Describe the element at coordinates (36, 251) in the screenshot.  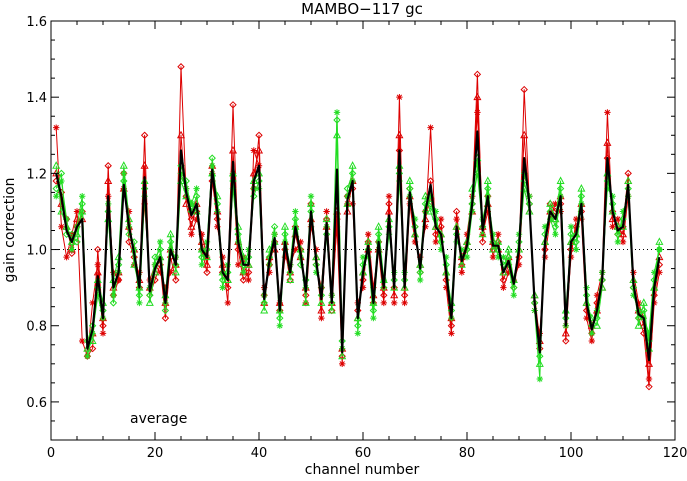
I see `y-tick-label: 1.0` at that location.